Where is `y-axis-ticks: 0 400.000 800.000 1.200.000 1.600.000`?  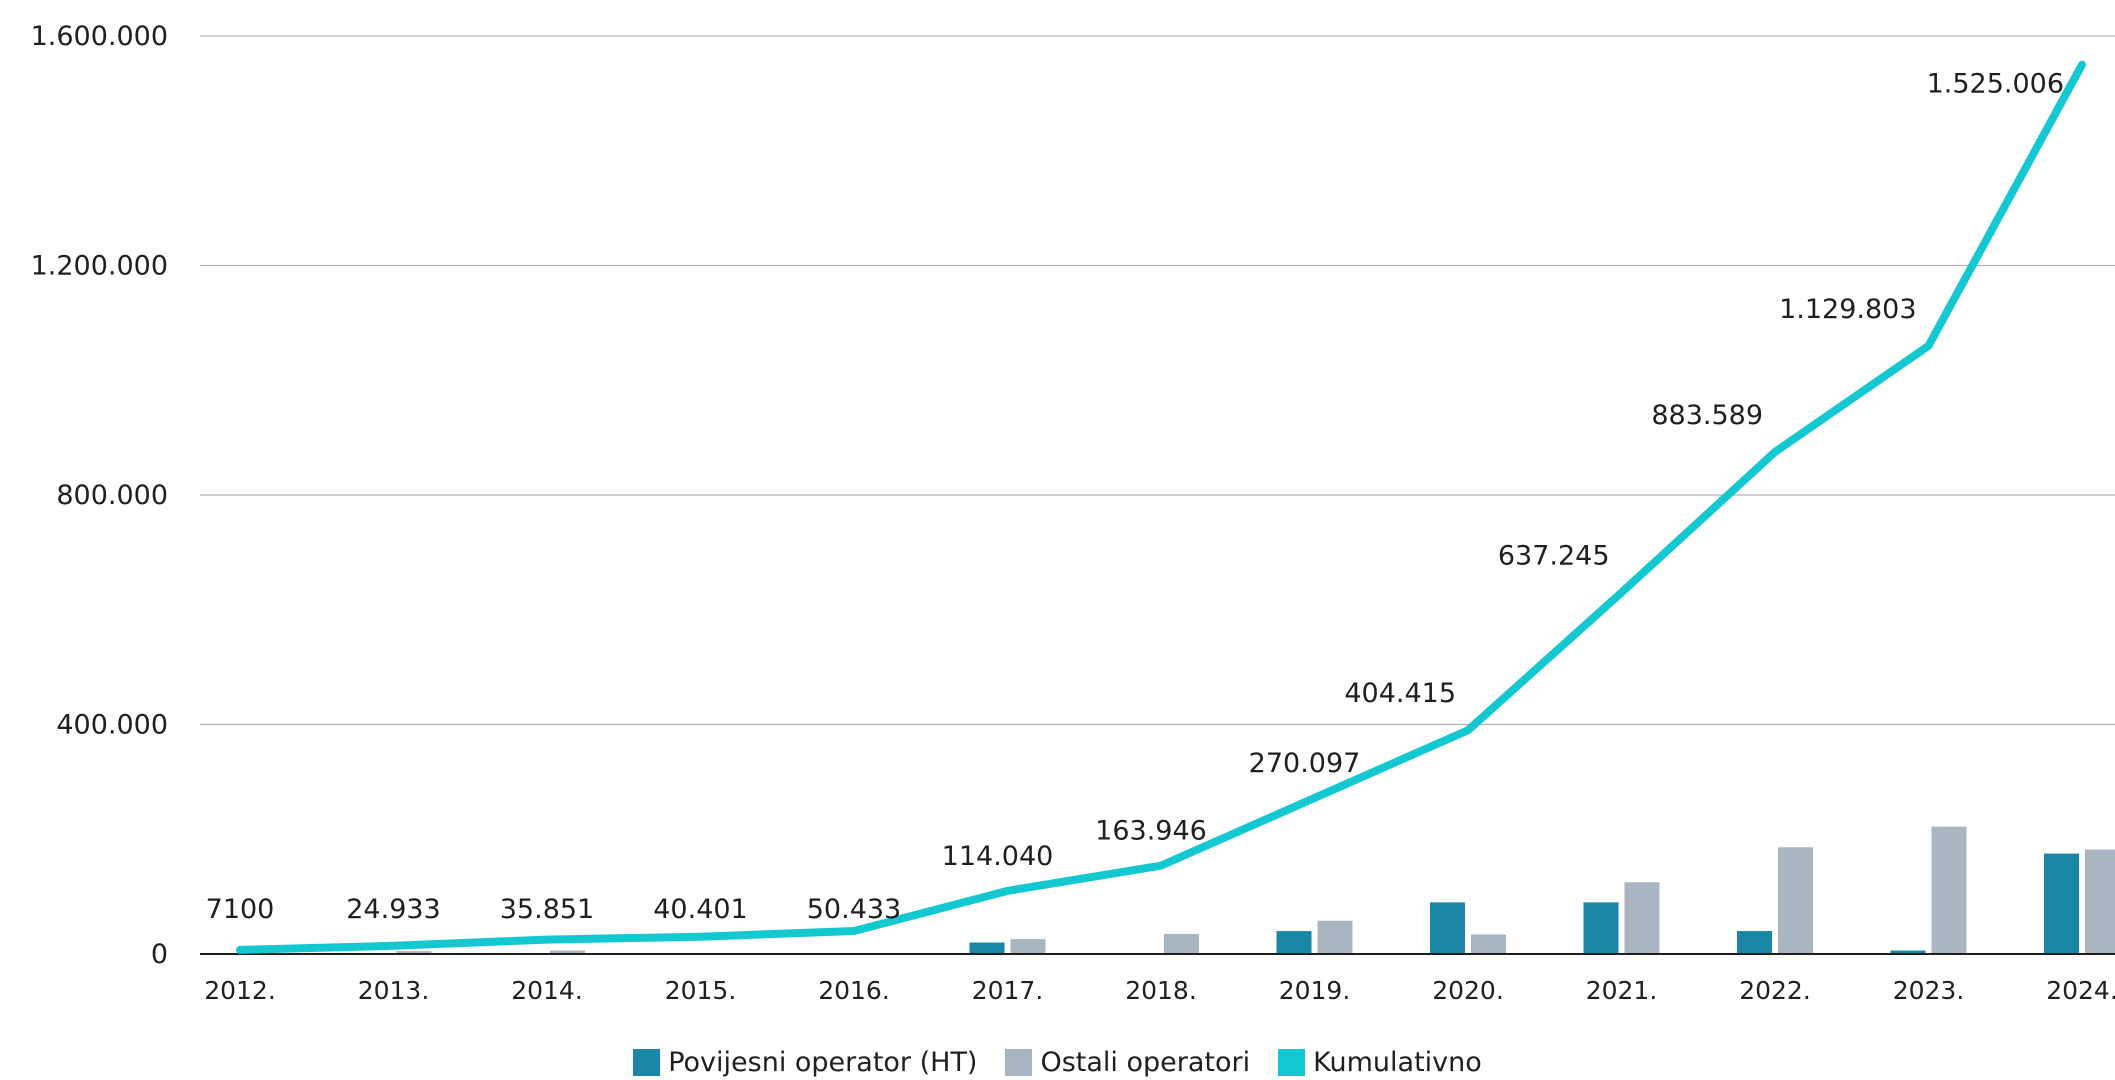
y-axis-ticks: 0 400.000 800.000 1.200.000 1.600.000 is located at coordinates (99, 495).